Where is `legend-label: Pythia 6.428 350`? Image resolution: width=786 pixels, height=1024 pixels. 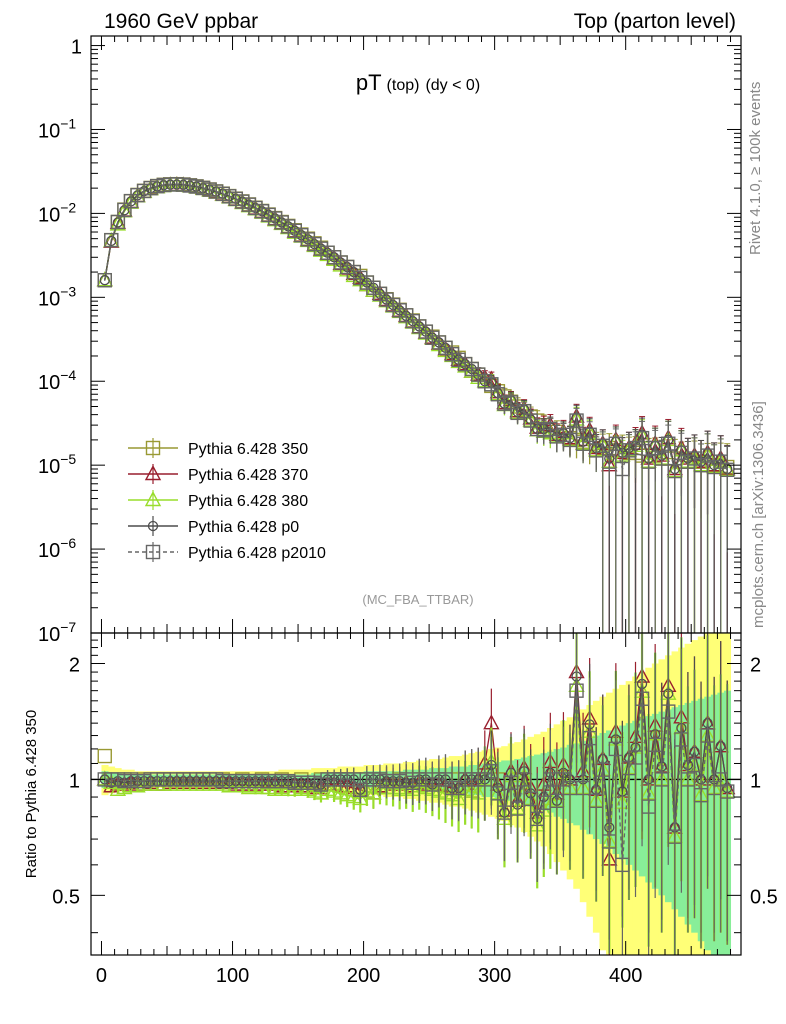
legend-label: Pythia 6.428 350 is located at coordinates (248, 449).